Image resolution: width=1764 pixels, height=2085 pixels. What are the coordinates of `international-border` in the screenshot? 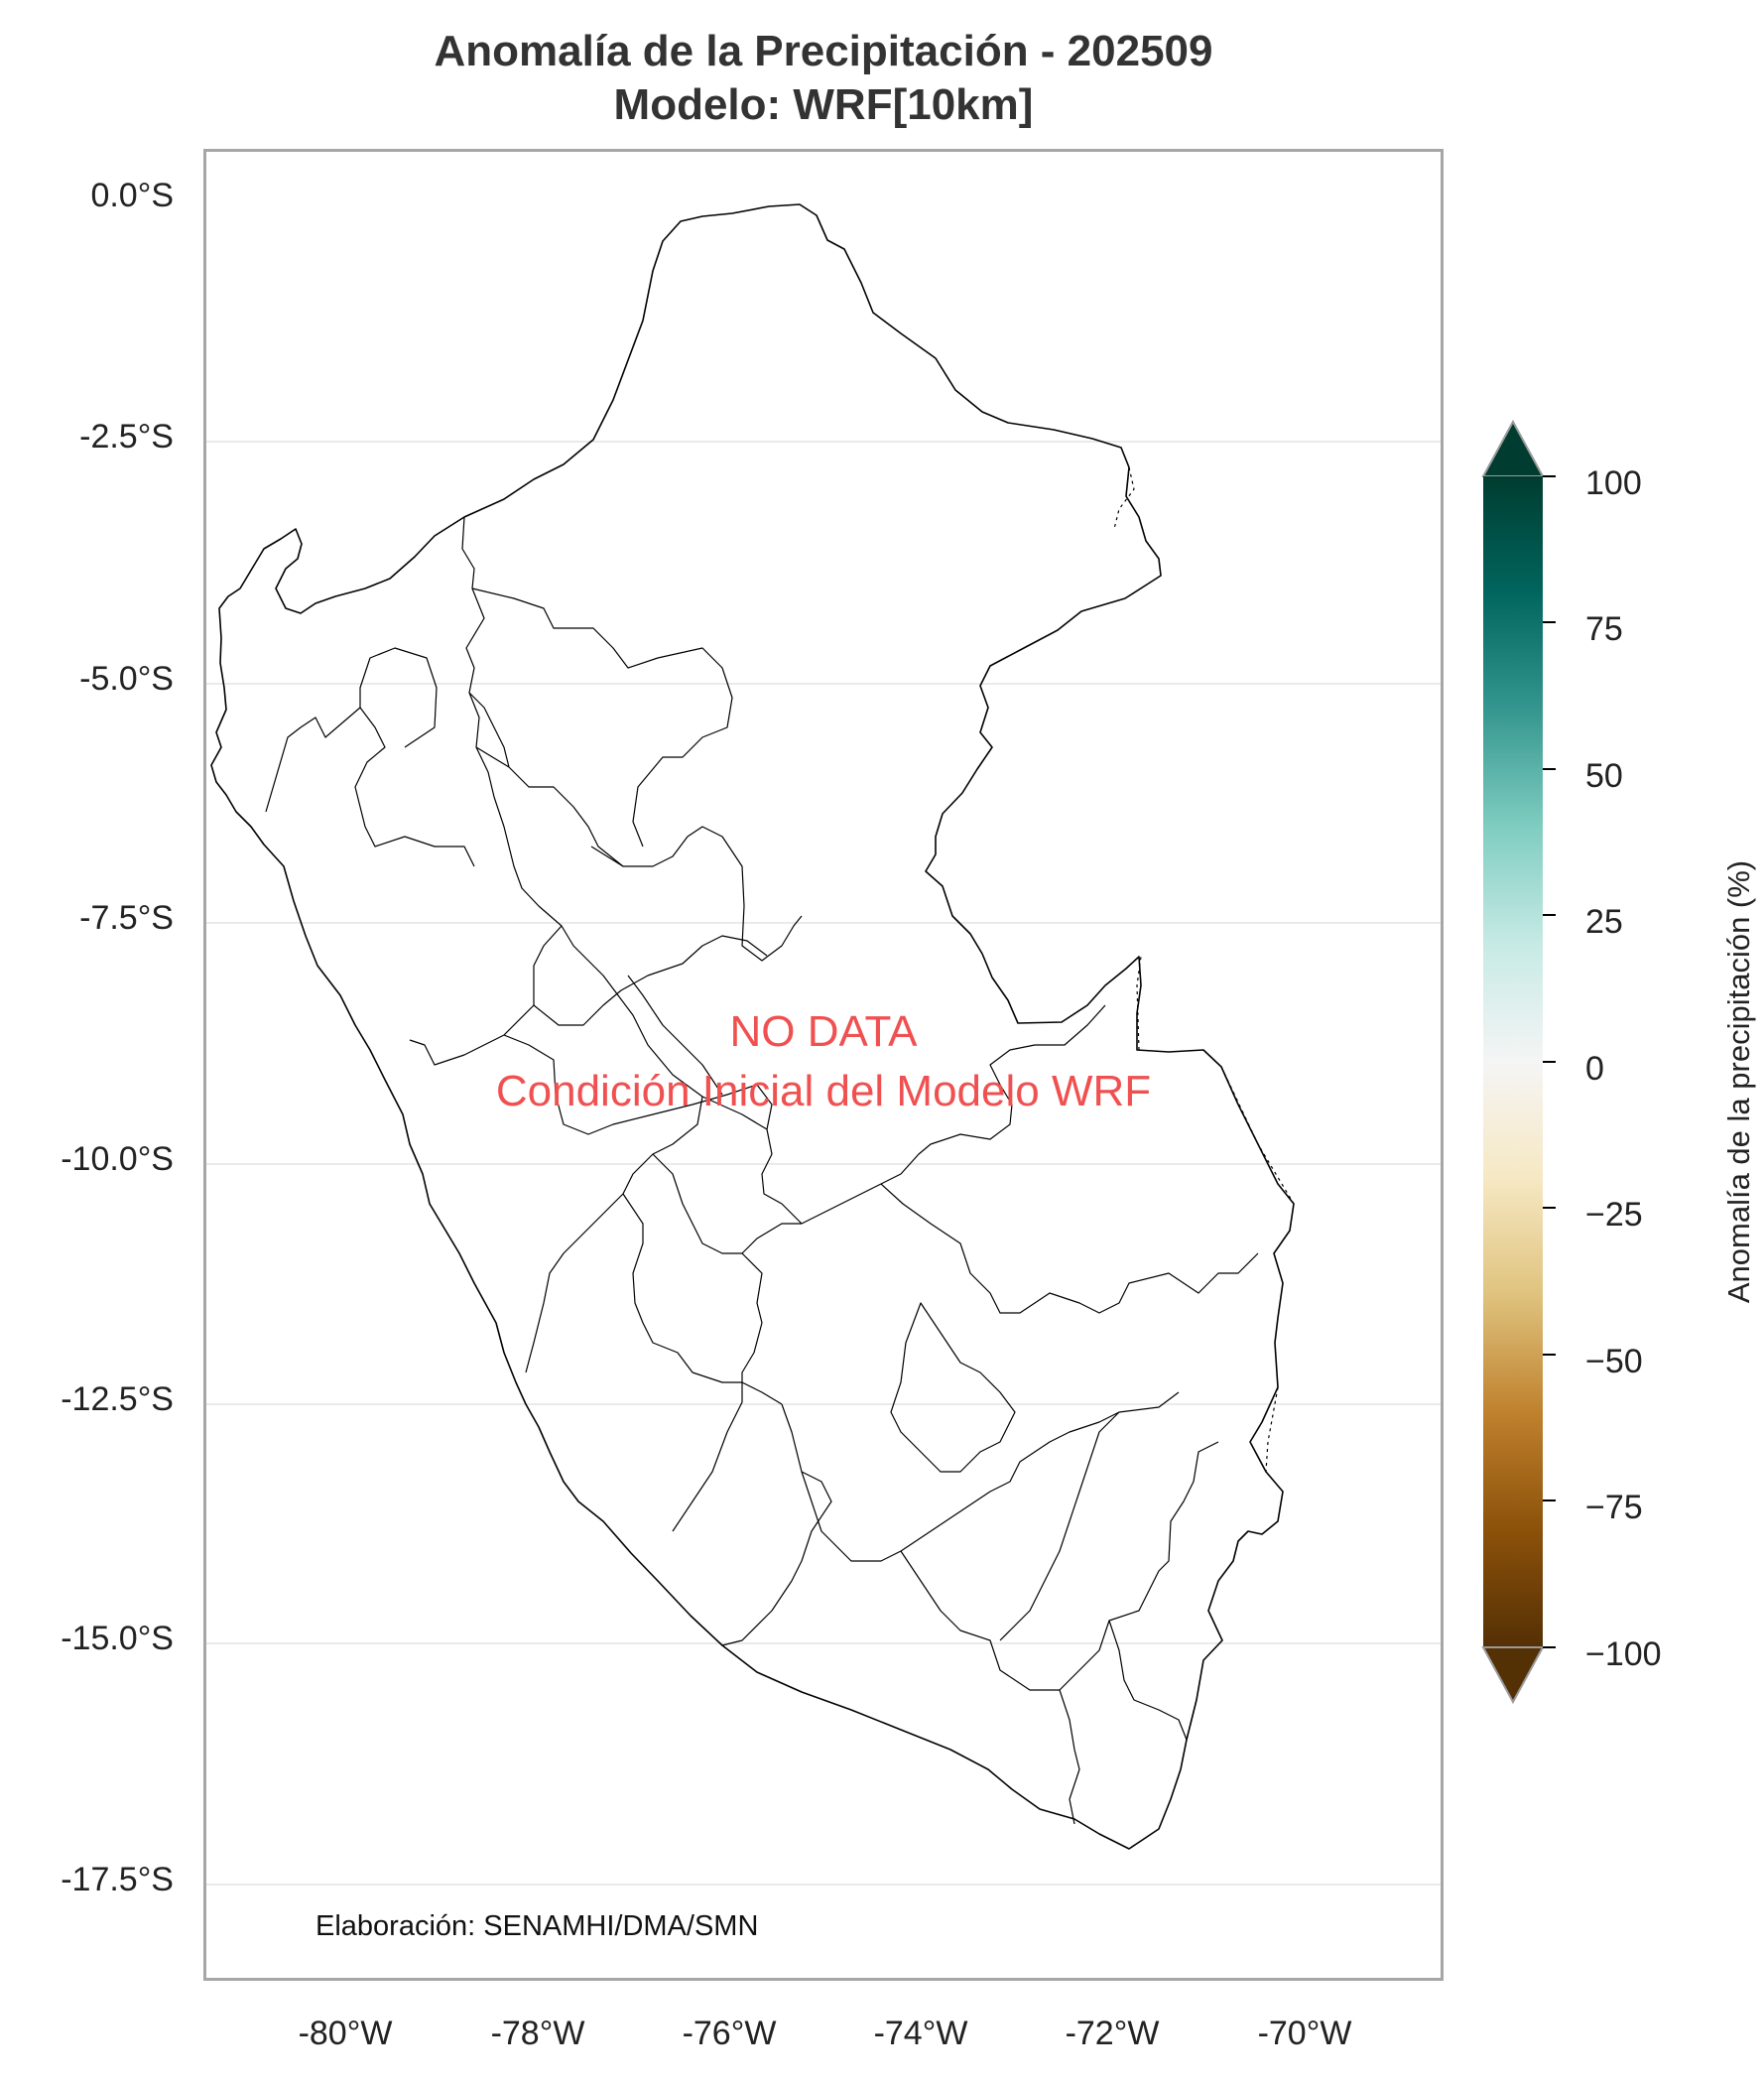 It's located at (1204, 969).